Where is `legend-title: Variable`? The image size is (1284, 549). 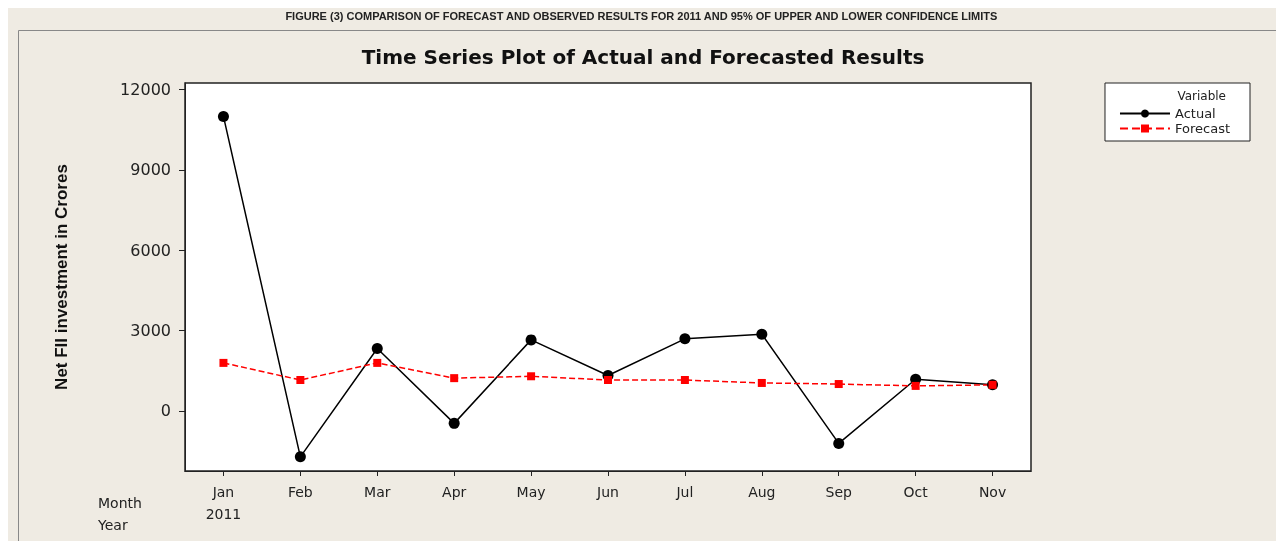 legend-title: Variable is located at coordinates (1202, 96).